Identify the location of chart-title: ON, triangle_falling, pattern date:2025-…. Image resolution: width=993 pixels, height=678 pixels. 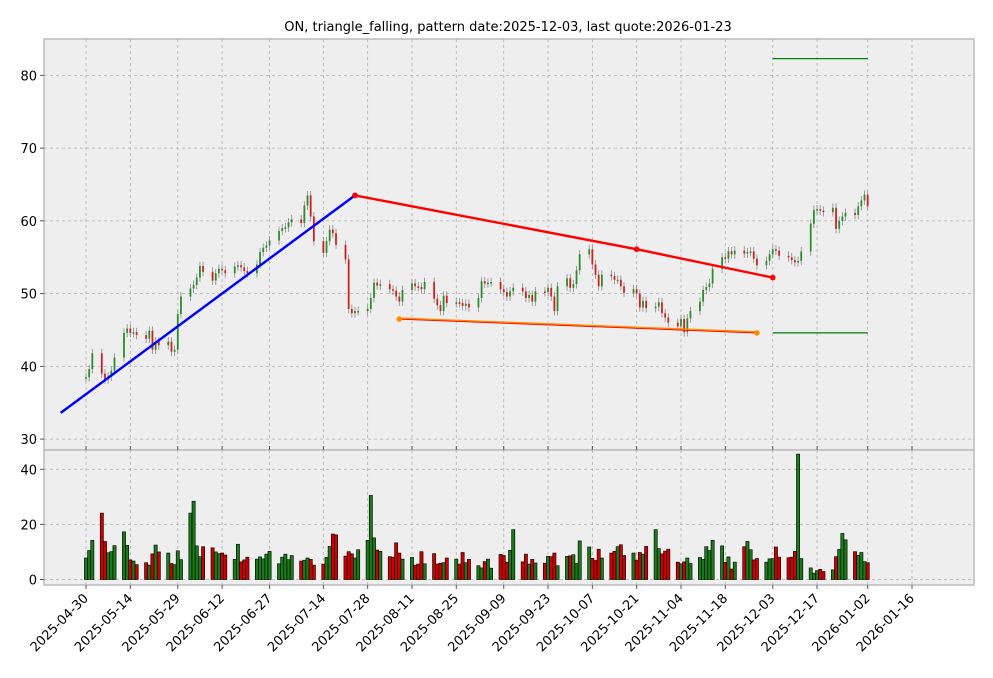
(507, 27).